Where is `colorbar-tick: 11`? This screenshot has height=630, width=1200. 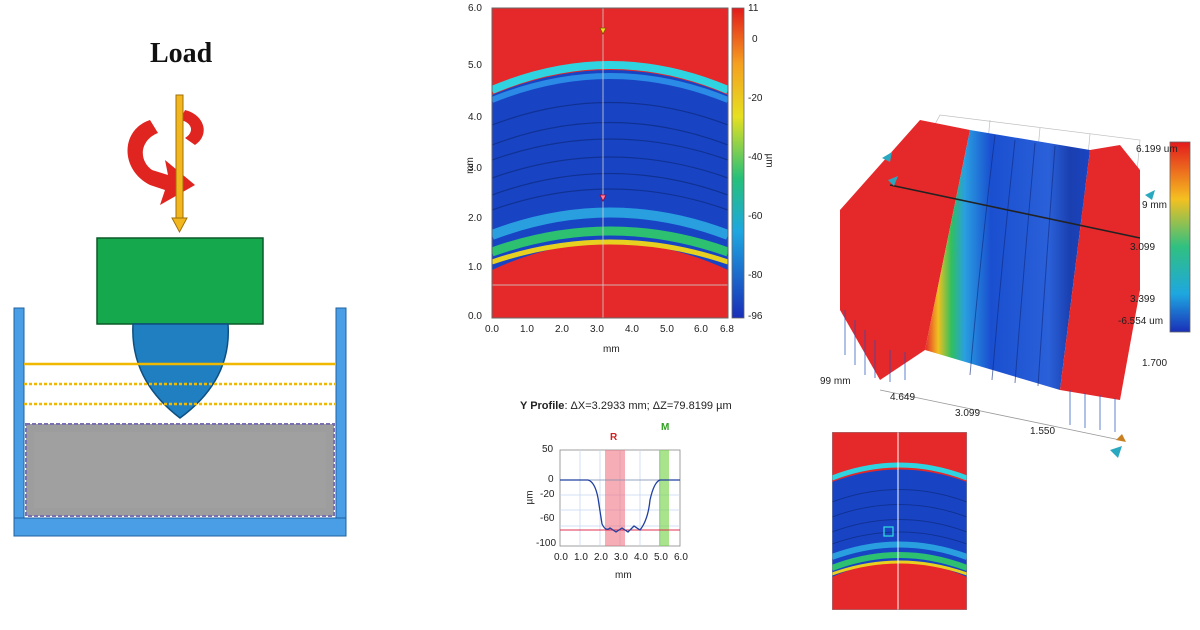 colorbar-tick: 11 is located at coordinates (753, 8).